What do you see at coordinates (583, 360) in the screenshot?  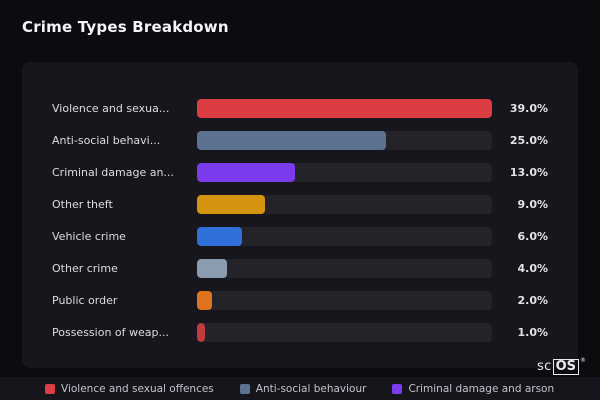 I see `registered-mark: ®` at bounding box center [583, 360].